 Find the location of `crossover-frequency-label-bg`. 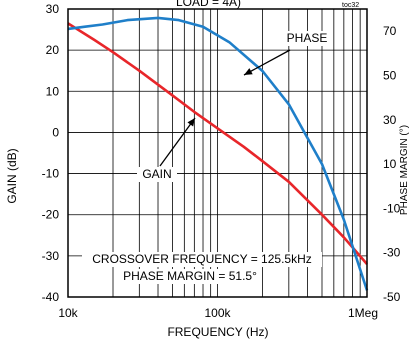

crossover-frequency-label-bg is located at coordinates (202, 259).